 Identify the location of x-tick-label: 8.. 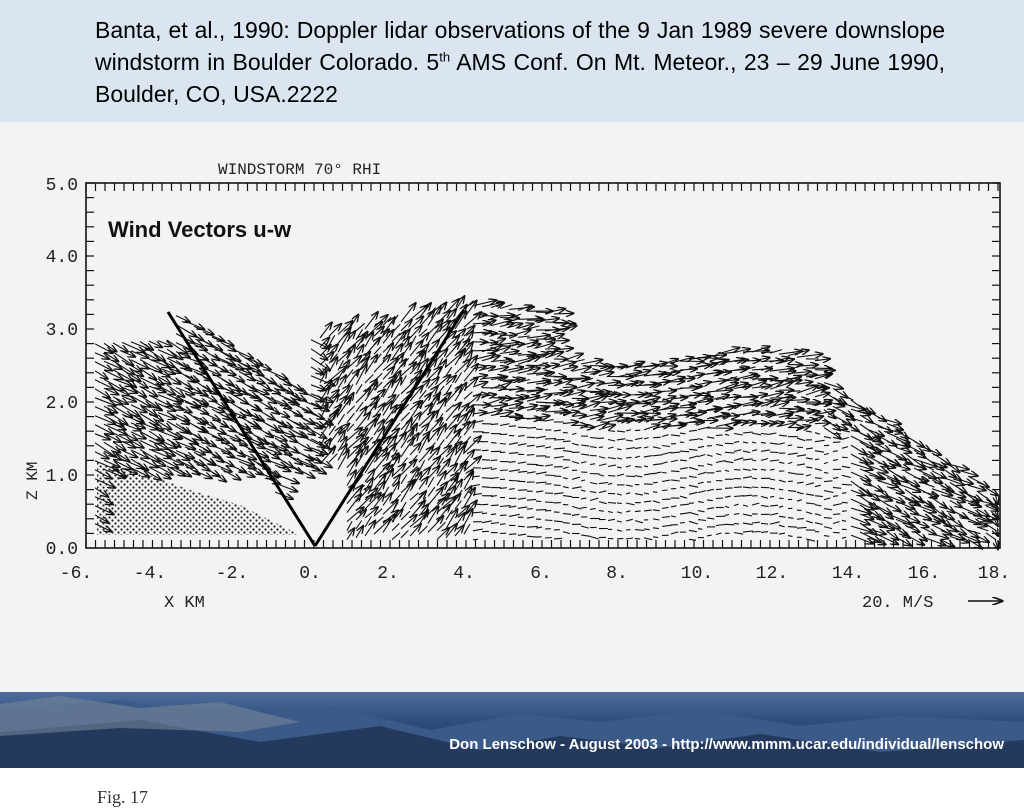
(617, 574).